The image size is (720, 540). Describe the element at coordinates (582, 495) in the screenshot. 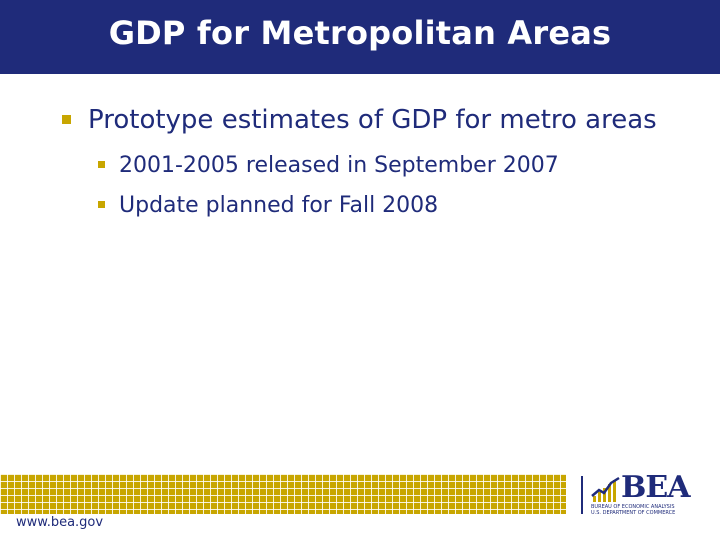

I see `logo-divider` at that location.